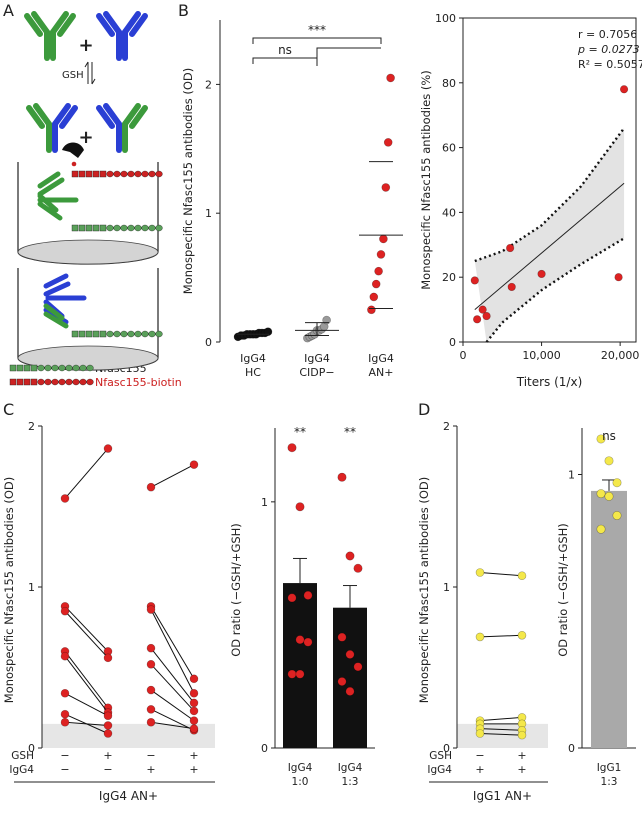  I want to click on y-tick-label: 40, so click(449, 212).